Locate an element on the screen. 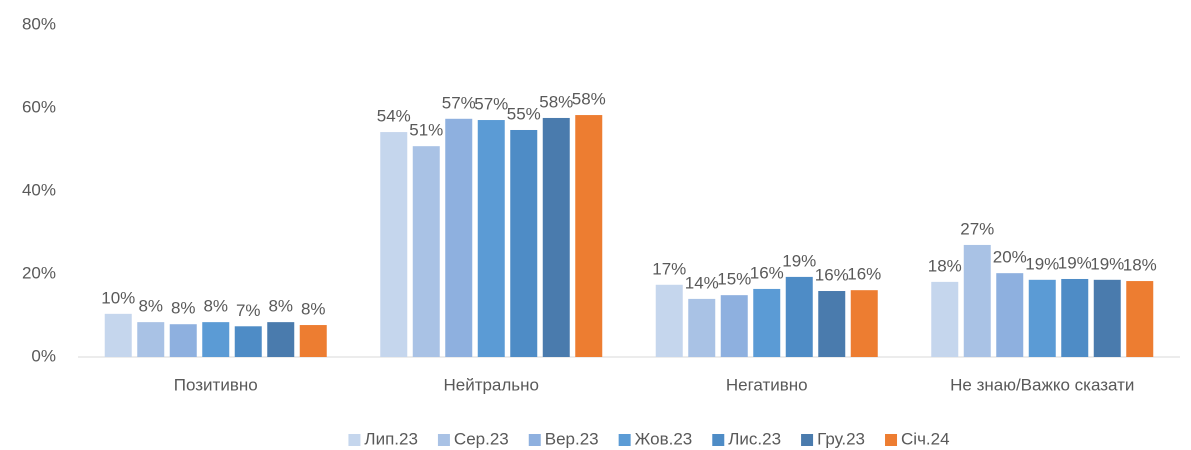 Image resolution: width=1191 pixels, height=450 pixels. data-label: 7% is located at coordinates (248, 310).